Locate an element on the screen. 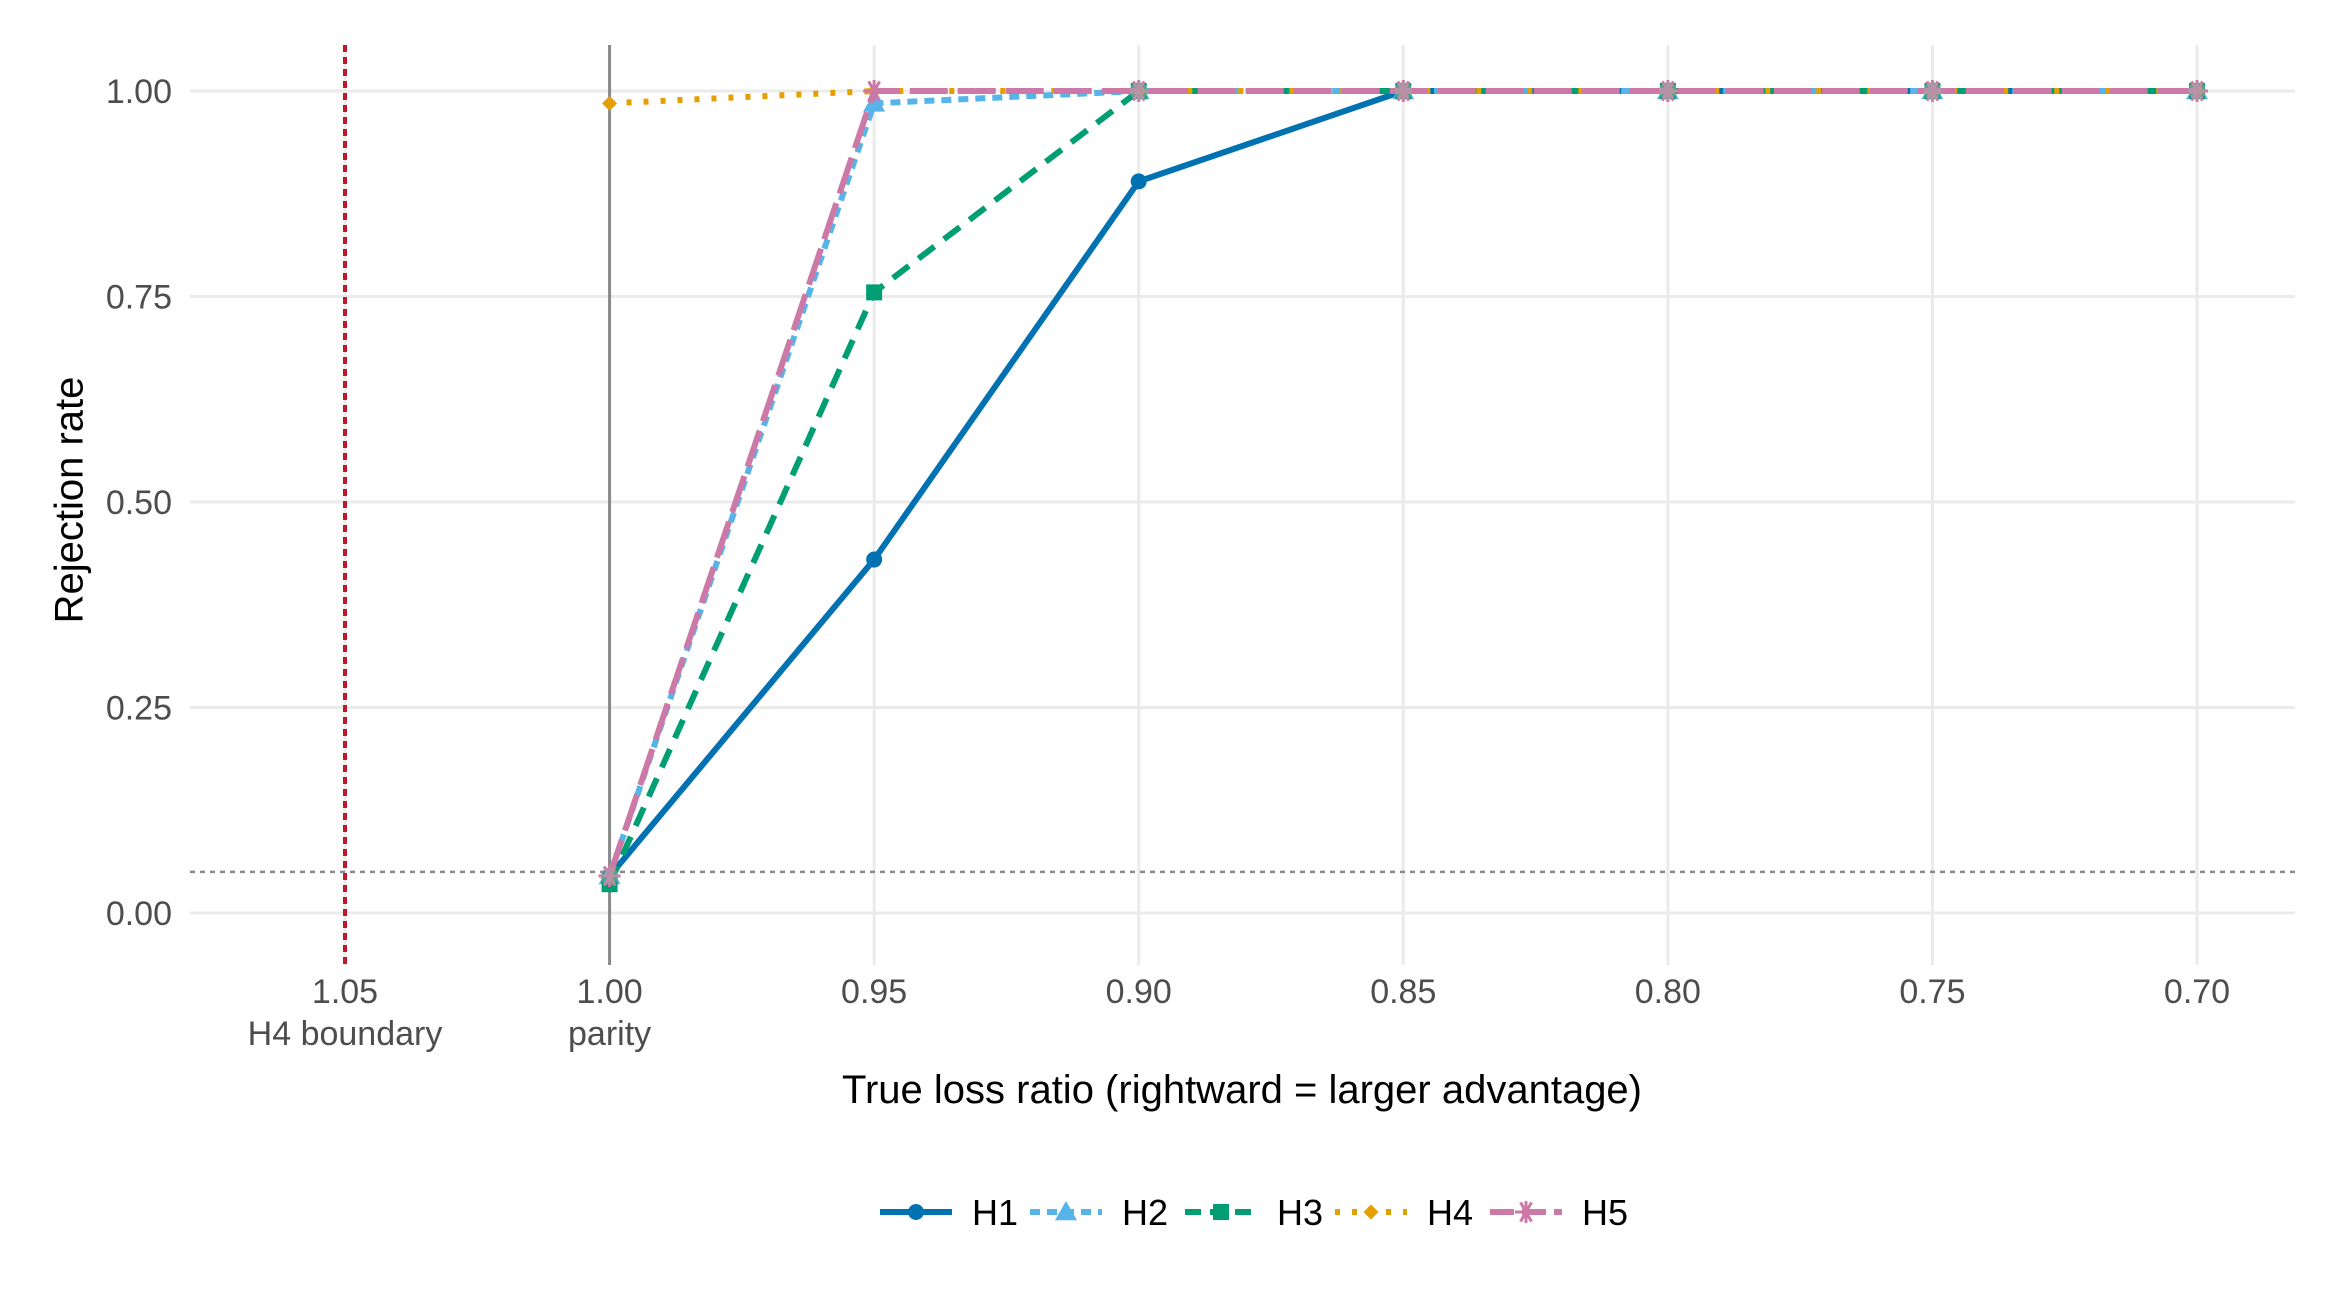  x-tick-label: 0.80 is located at coordinates (1668, 992).